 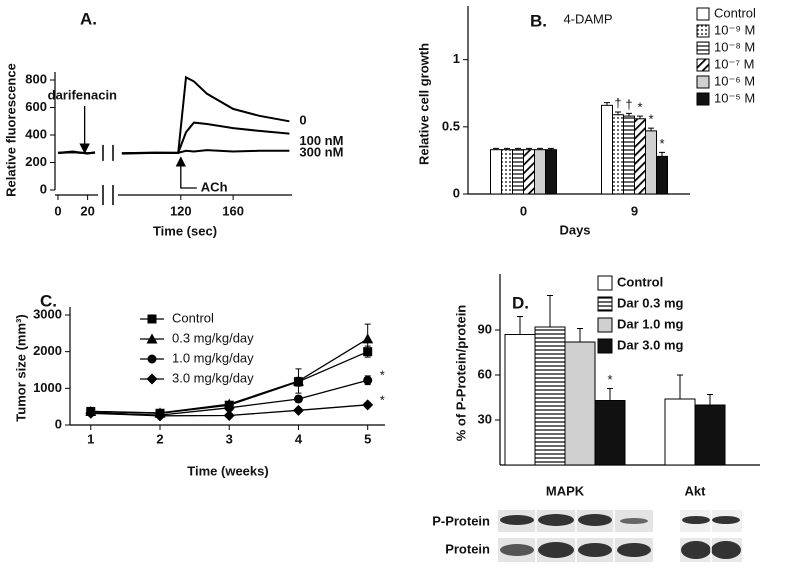 I want to click on y-tick-label: 3000, so click(x=47, y=313).